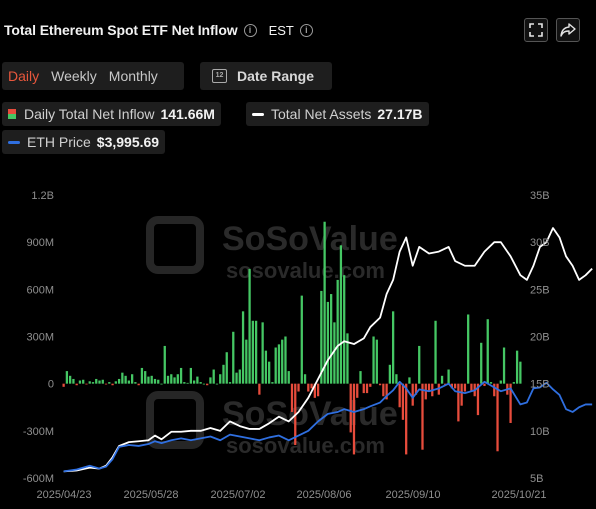 The width and height of the screenshot is (596, 509). Describe the element at coordinates (84, 142) in the screenshot. I see `legend-price: ETH Price $3,995.69` at that location.